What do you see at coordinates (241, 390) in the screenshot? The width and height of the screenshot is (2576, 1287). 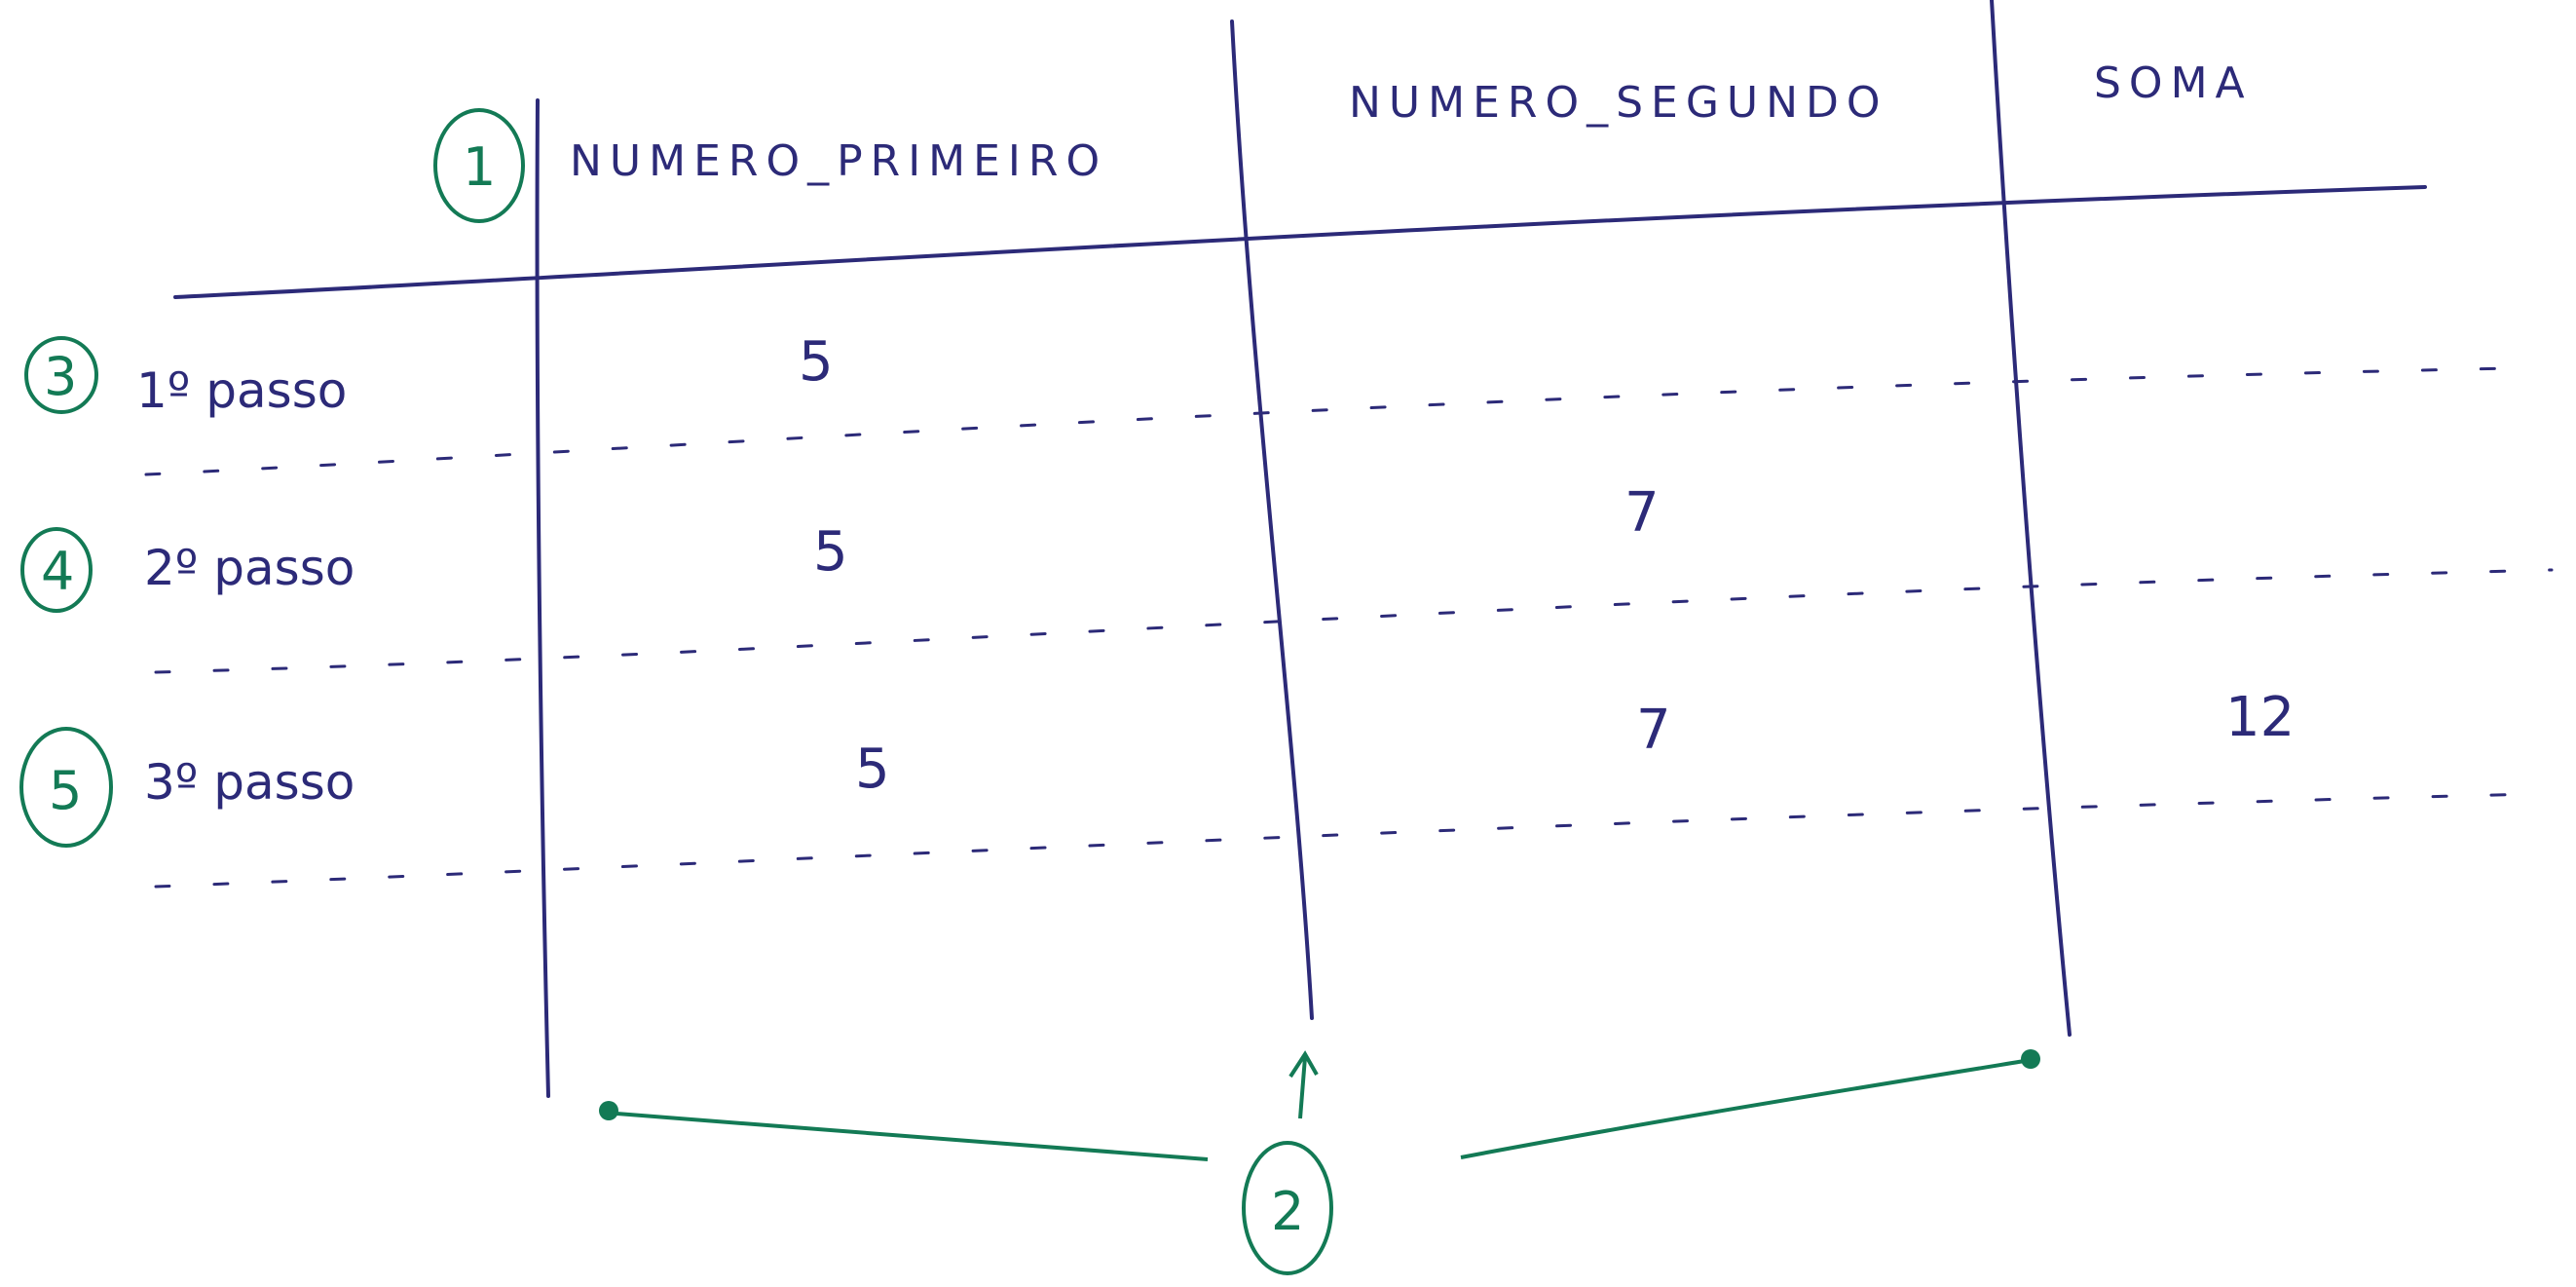 I see `step-label-1: 1º passo` at bounding box center [241, 390].